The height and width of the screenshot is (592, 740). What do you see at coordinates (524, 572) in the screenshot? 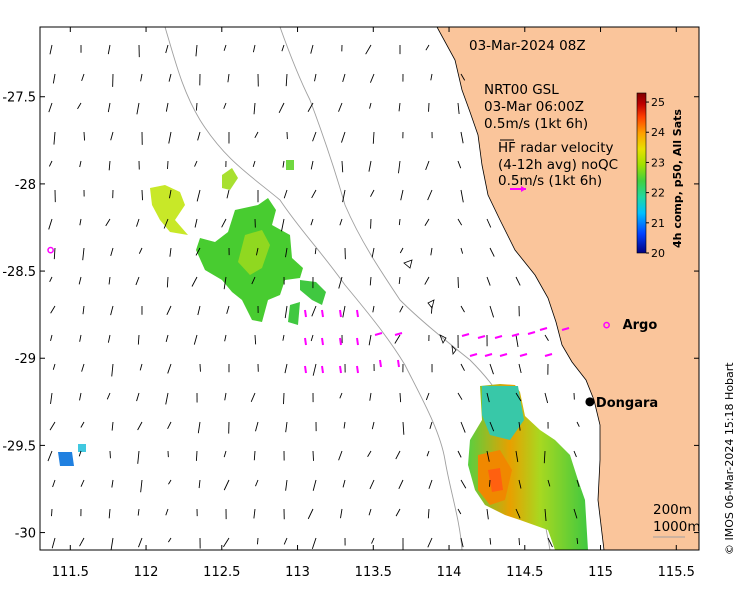
I see `x-tick-label: 114.5` at bounding box center [524, 572].